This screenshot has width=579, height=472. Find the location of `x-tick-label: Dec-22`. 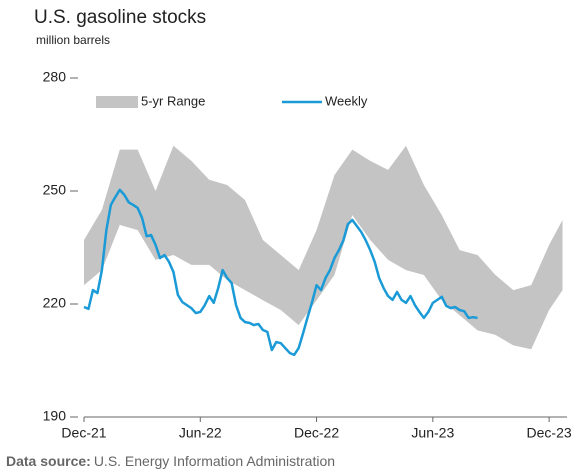

x-tick-label: Dec-22 is located at coordinates (316, 433).